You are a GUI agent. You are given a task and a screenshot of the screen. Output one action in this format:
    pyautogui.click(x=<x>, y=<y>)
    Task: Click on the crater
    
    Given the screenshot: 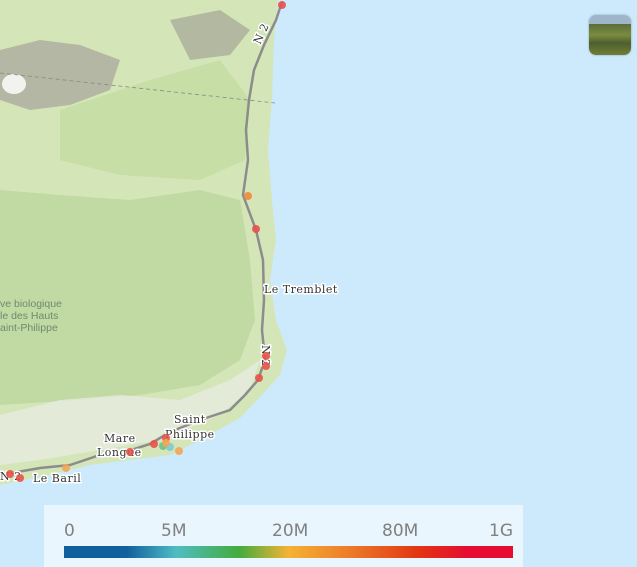 What is the action you would take?
    pyautogui.click(x=14, y=84)
    